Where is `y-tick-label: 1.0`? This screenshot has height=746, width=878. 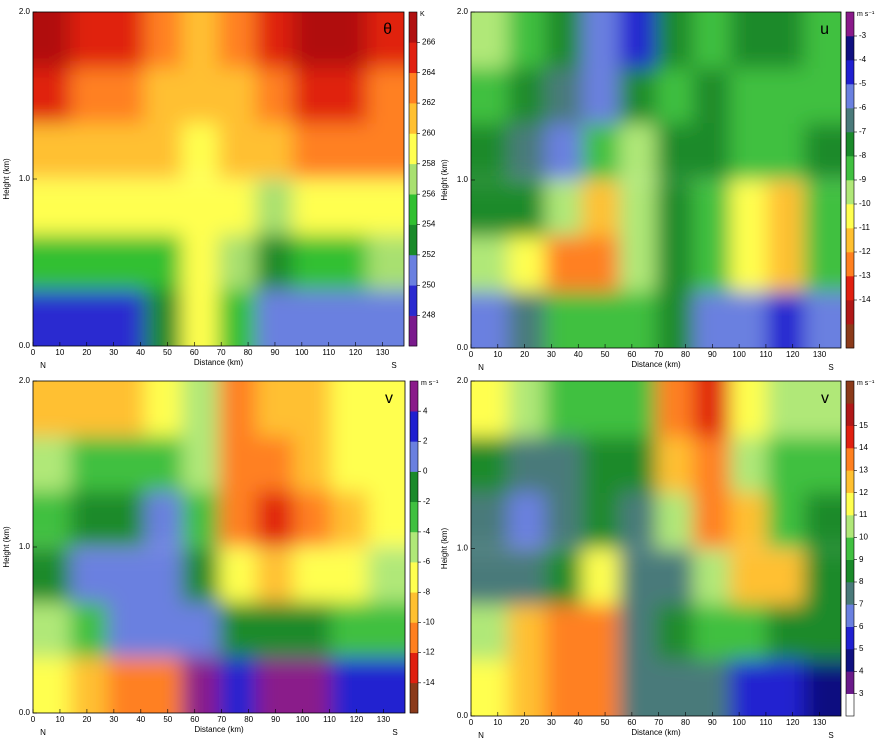 y-tick-label: 1.0 is located at coordinates (25, 546).